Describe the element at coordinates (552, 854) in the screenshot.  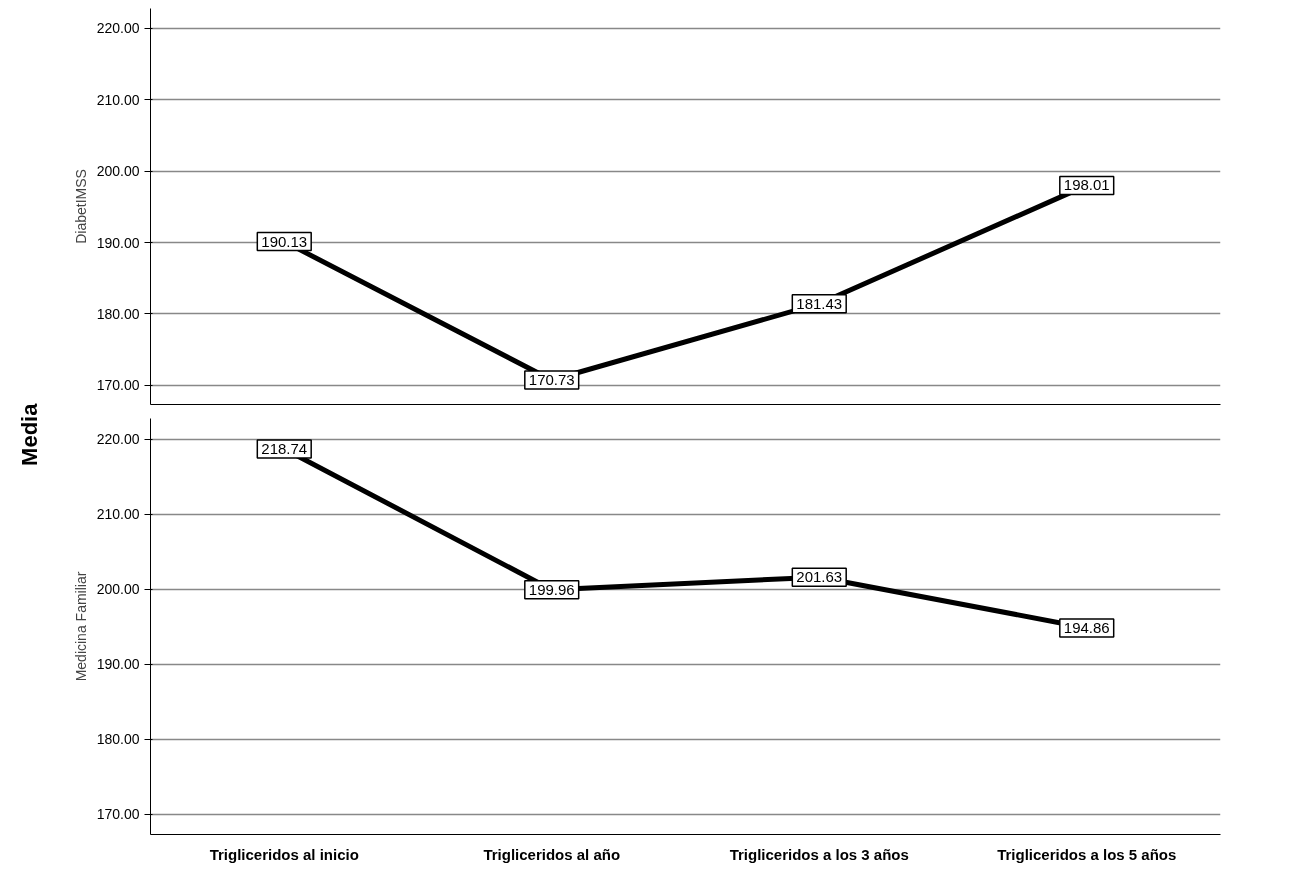
I see `x-tick-label: Trigliceridos al año` at that location.